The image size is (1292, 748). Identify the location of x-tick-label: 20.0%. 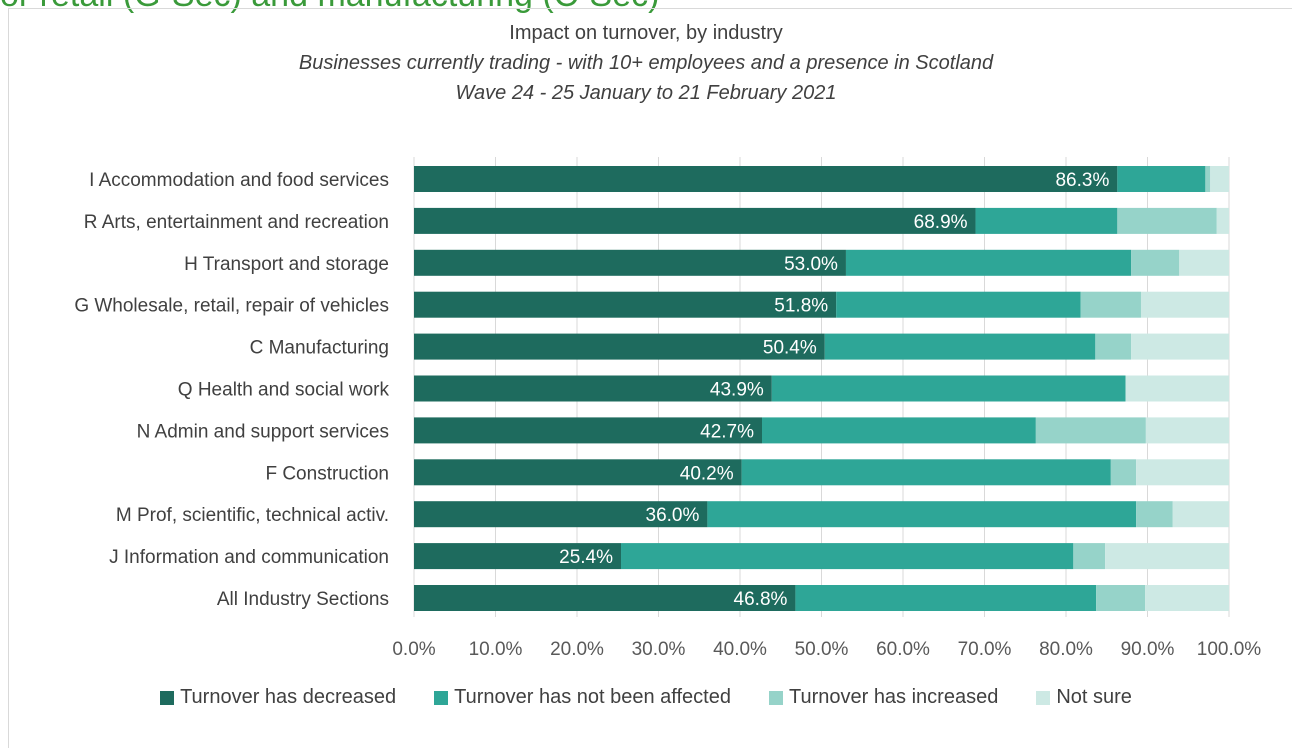
(577, 649).